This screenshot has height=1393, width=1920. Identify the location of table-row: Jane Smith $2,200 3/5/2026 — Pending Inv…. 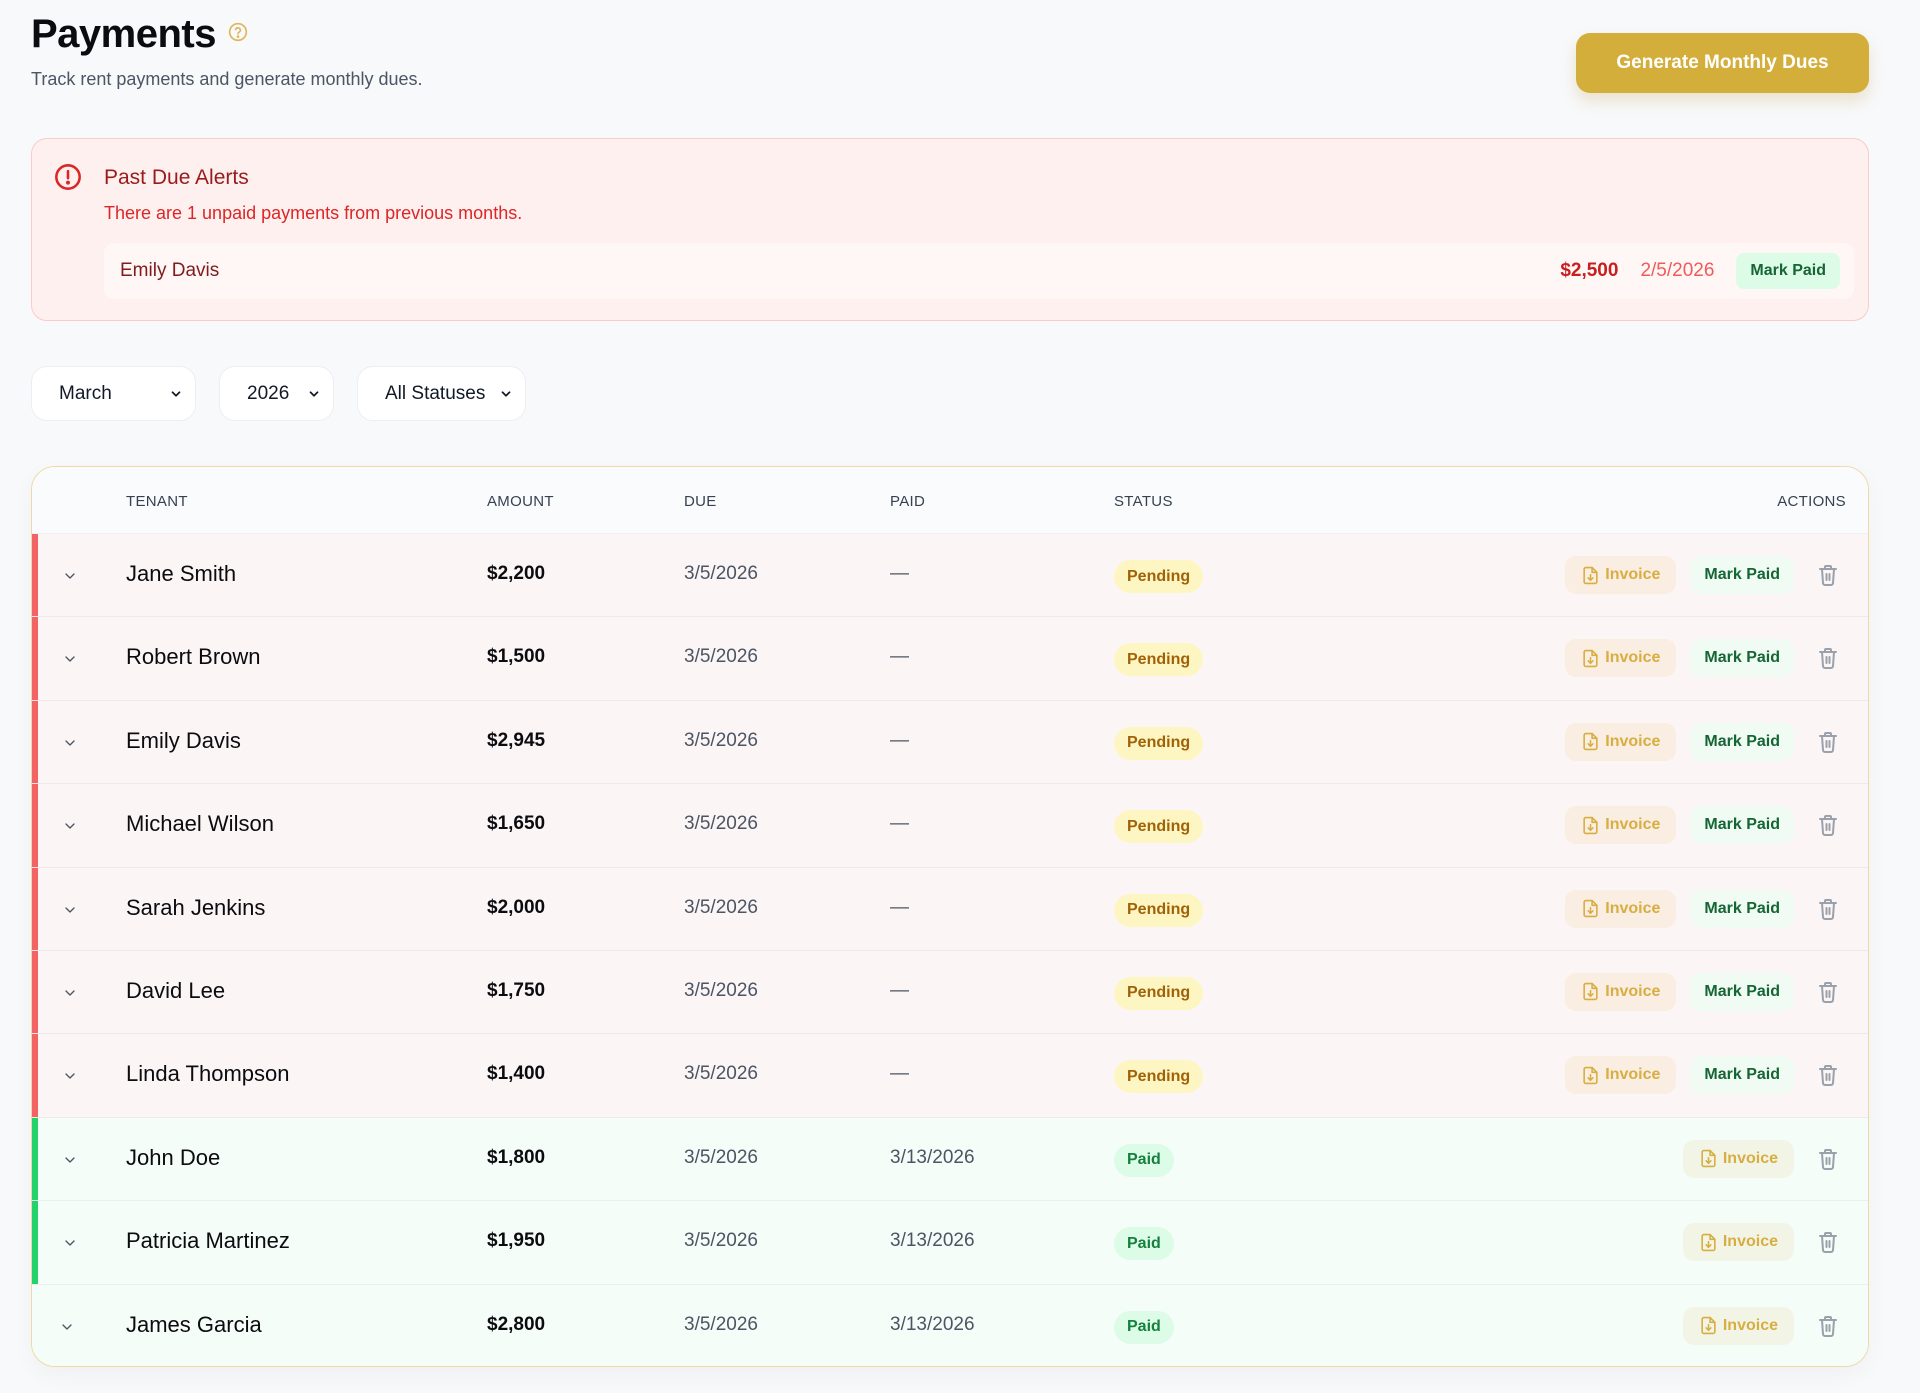
(950, 576).